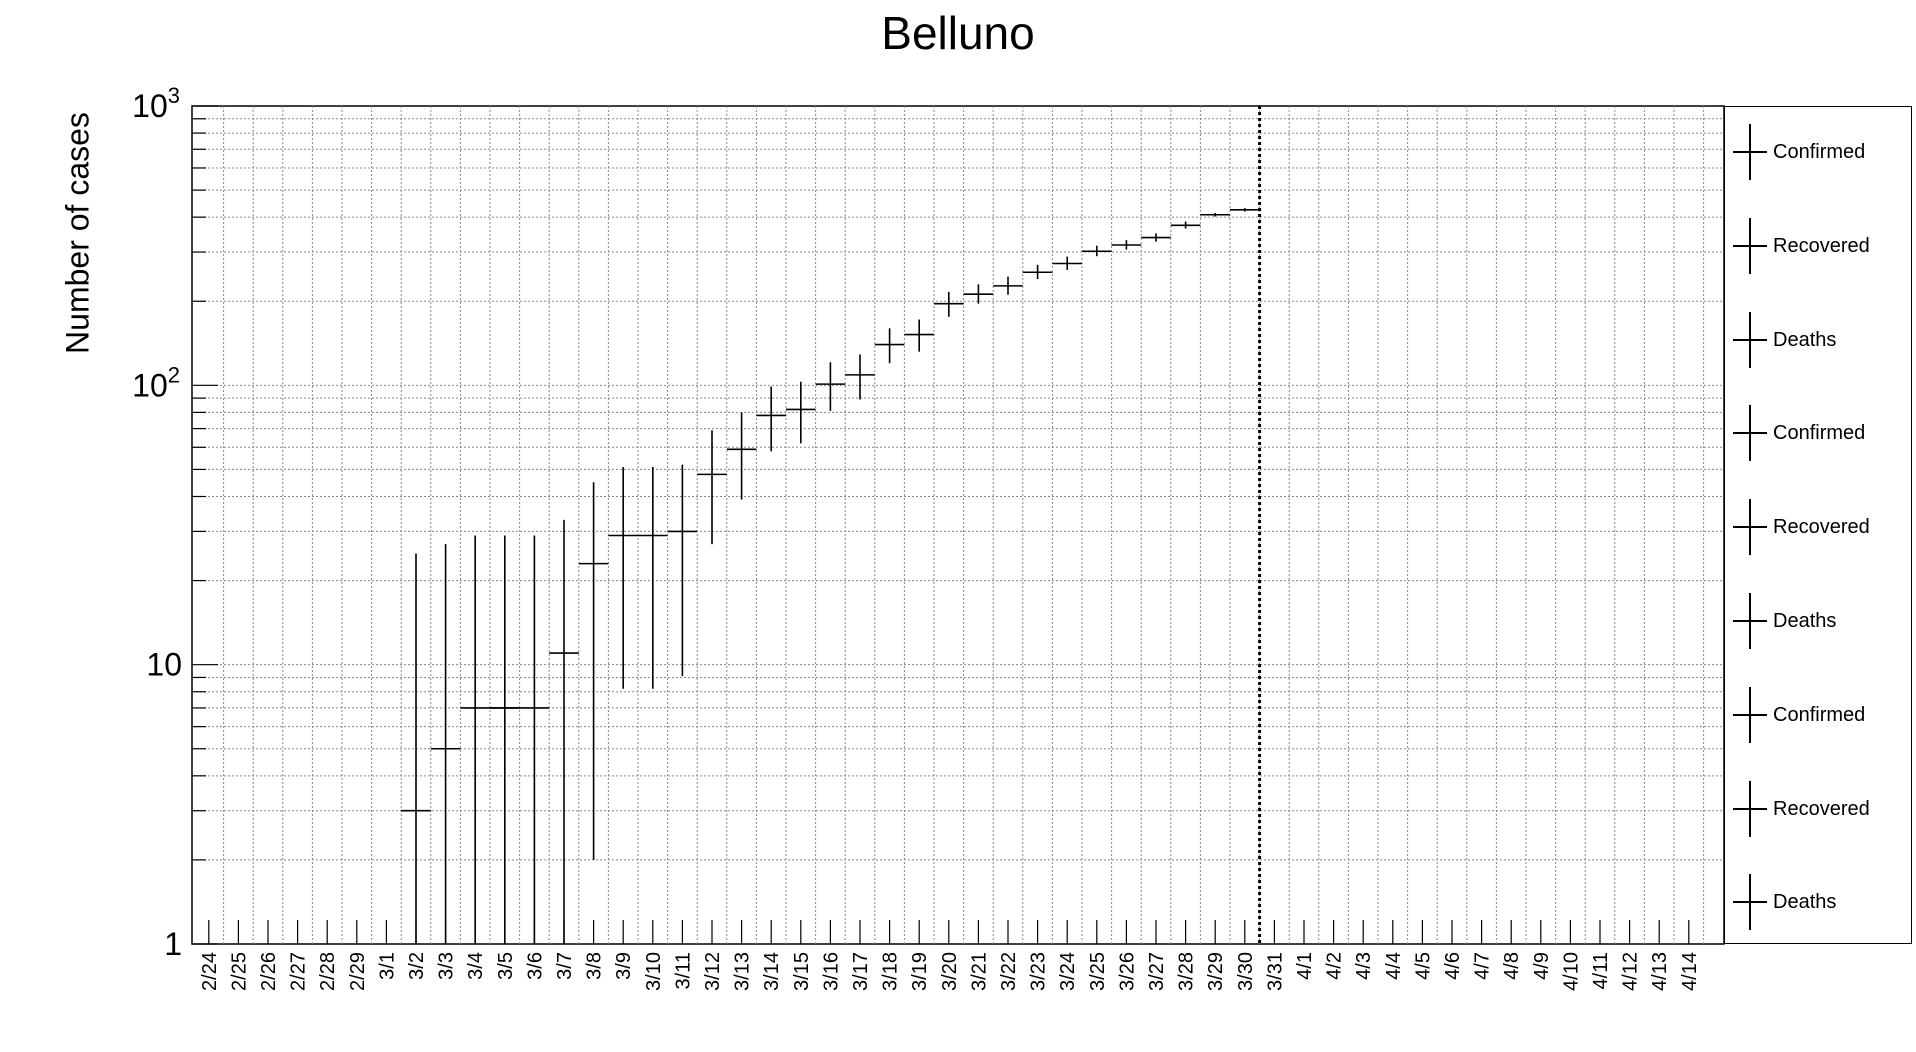 The width and height of the screenshot is (1916, 1052). Describe the element at coordinates (1542, 966) in the screenshot. I see `x-tick-label: 4/9` at that location.